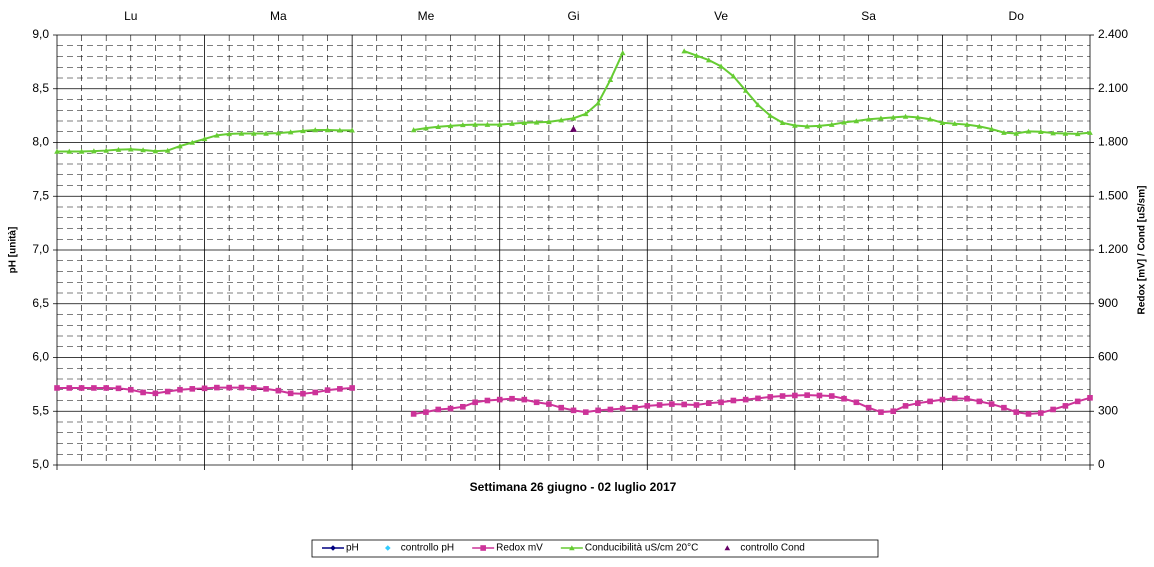  Describe the element at coordinates (572, 548) in the screenshot. I see `legend-marker` at that location.